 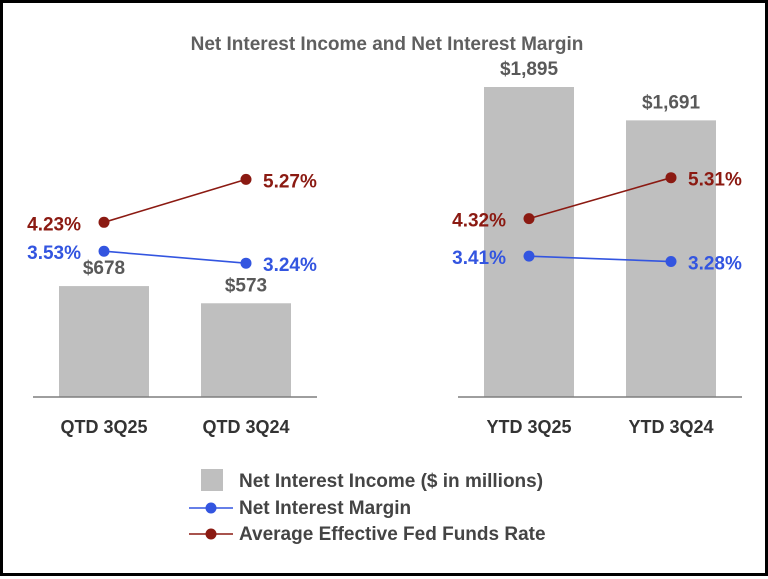 I want to click on bar-value-label-1: $573, so click(x=246, y=285).